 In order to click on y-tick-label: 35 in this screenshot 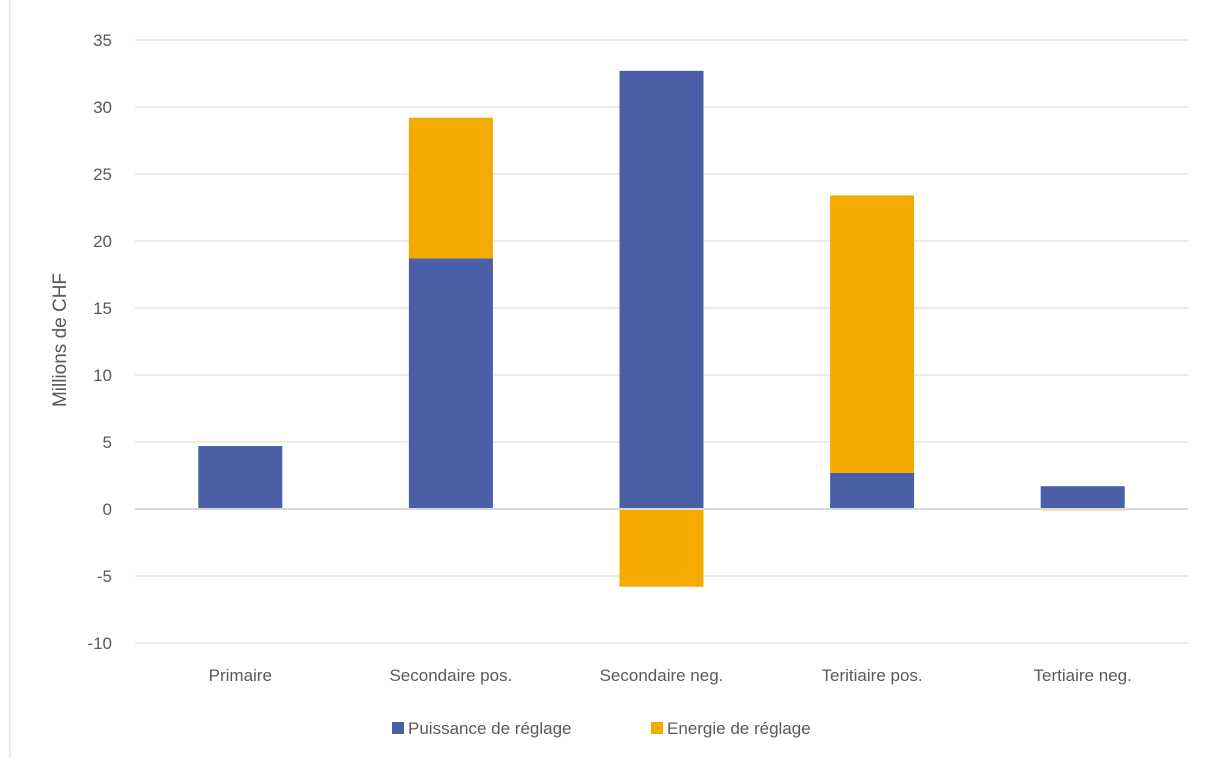, I will do `click(102, 40)`.